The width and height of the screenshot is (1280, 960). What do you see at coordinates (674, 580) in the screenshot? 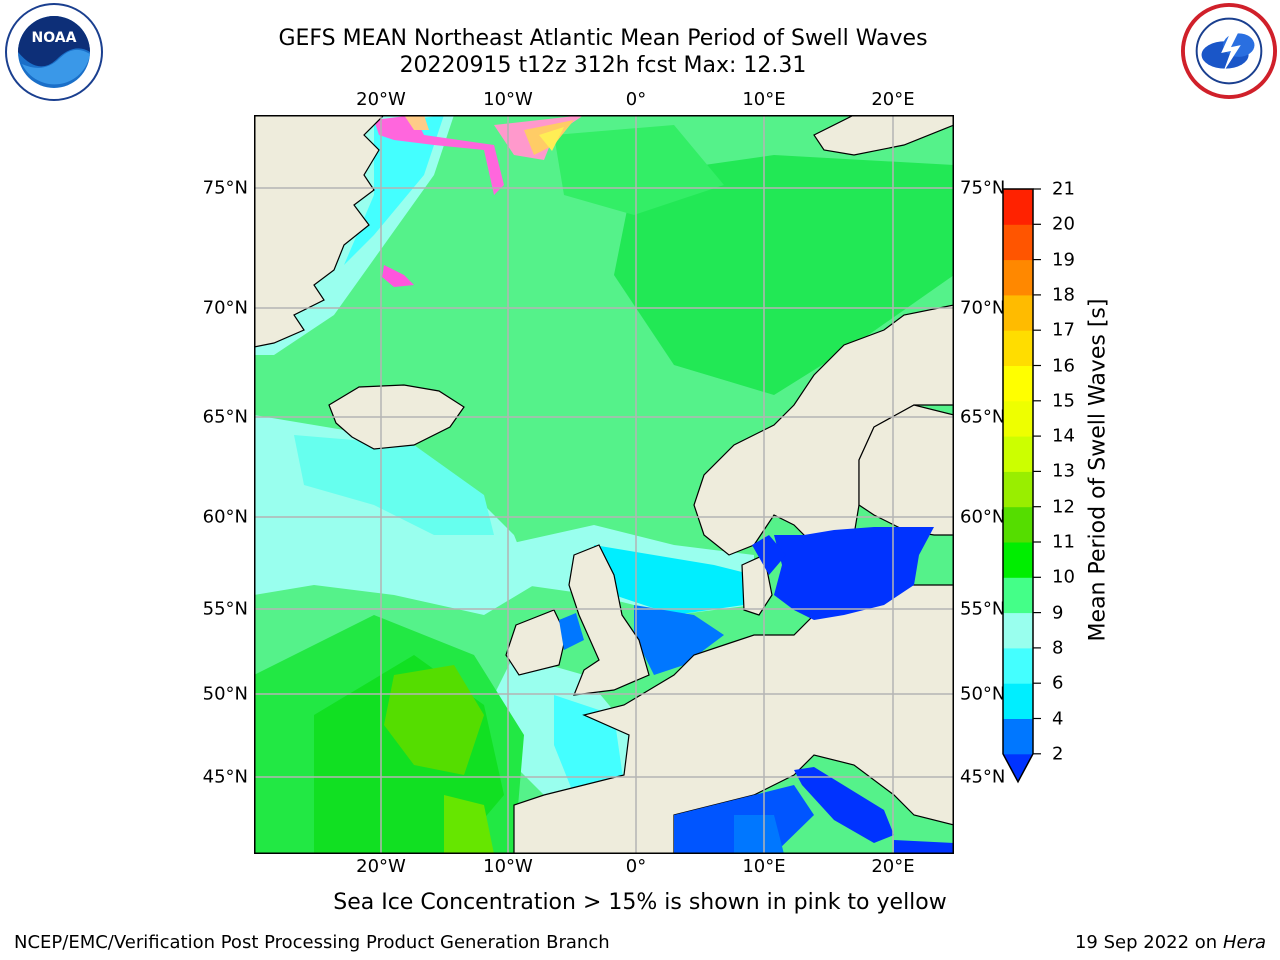
I see `zone-6s-northsea` at bounding box center [674, 580].